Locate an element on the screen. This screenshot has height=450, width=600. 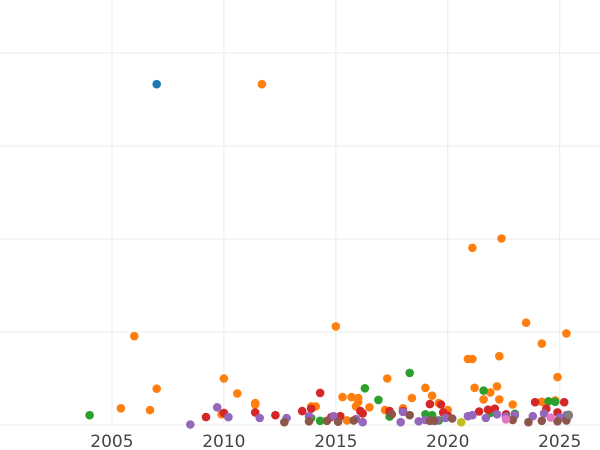
x-tick-label: 2010 is located at coordinates (223, 441).